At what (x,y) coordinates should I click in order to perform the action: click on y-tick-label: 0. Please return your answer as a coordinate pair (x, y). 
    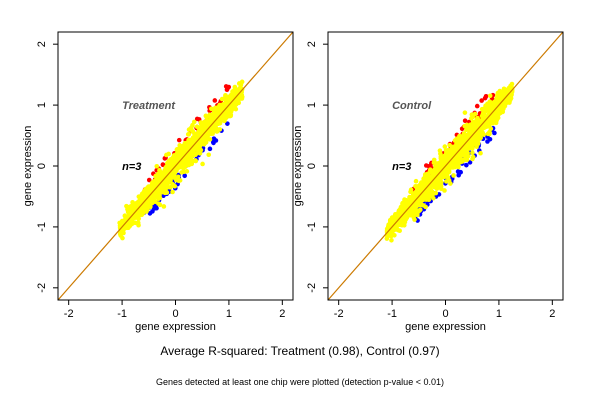
    Looking at the image, I should click on (312, 166).